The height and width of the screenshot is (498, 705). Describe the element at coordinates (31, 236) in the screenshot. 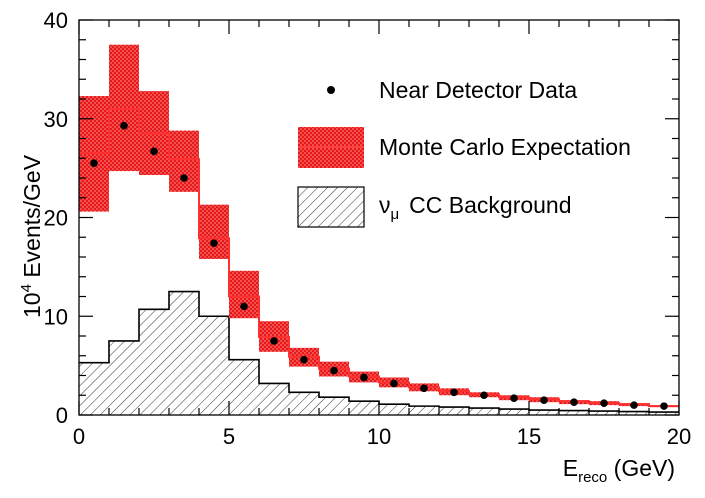

I see `y-axis-title: 104 Events/GeV` at that location.